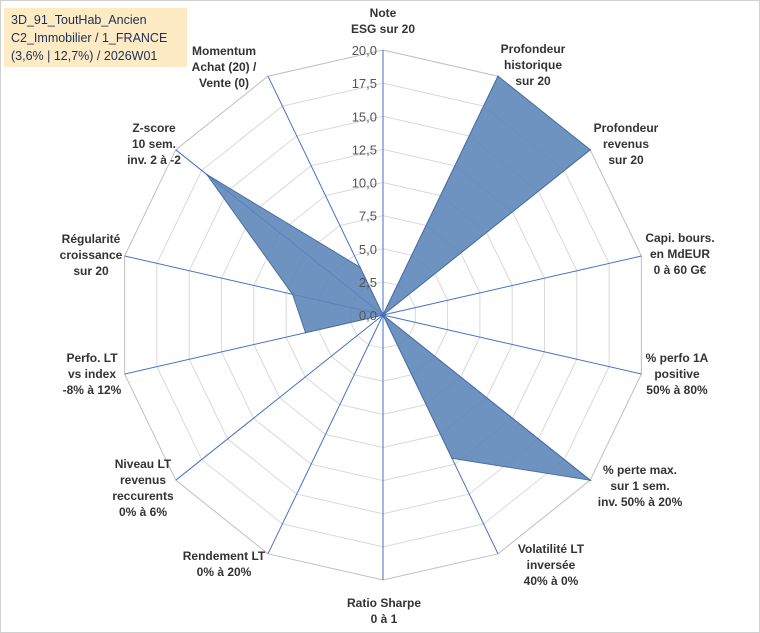 This screenshot has width=760, height=633. Describe the element at coordinates (224, 564) in the screenshot. I see `axis-label: Rendement LT 0% à 20%` at that location.